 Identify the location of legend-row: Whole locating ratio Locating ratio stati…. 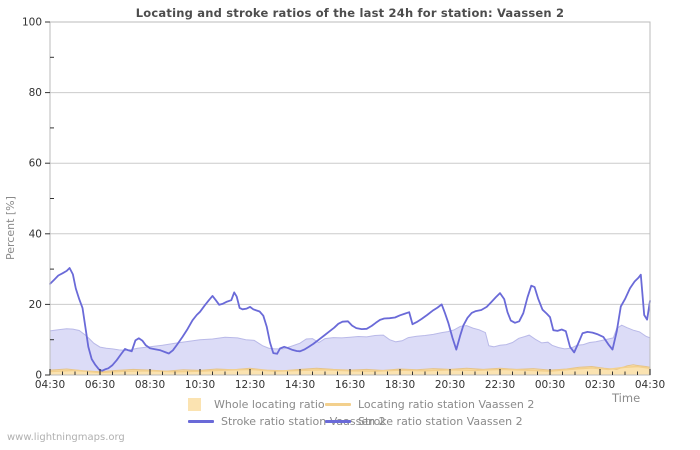
(361, 404).